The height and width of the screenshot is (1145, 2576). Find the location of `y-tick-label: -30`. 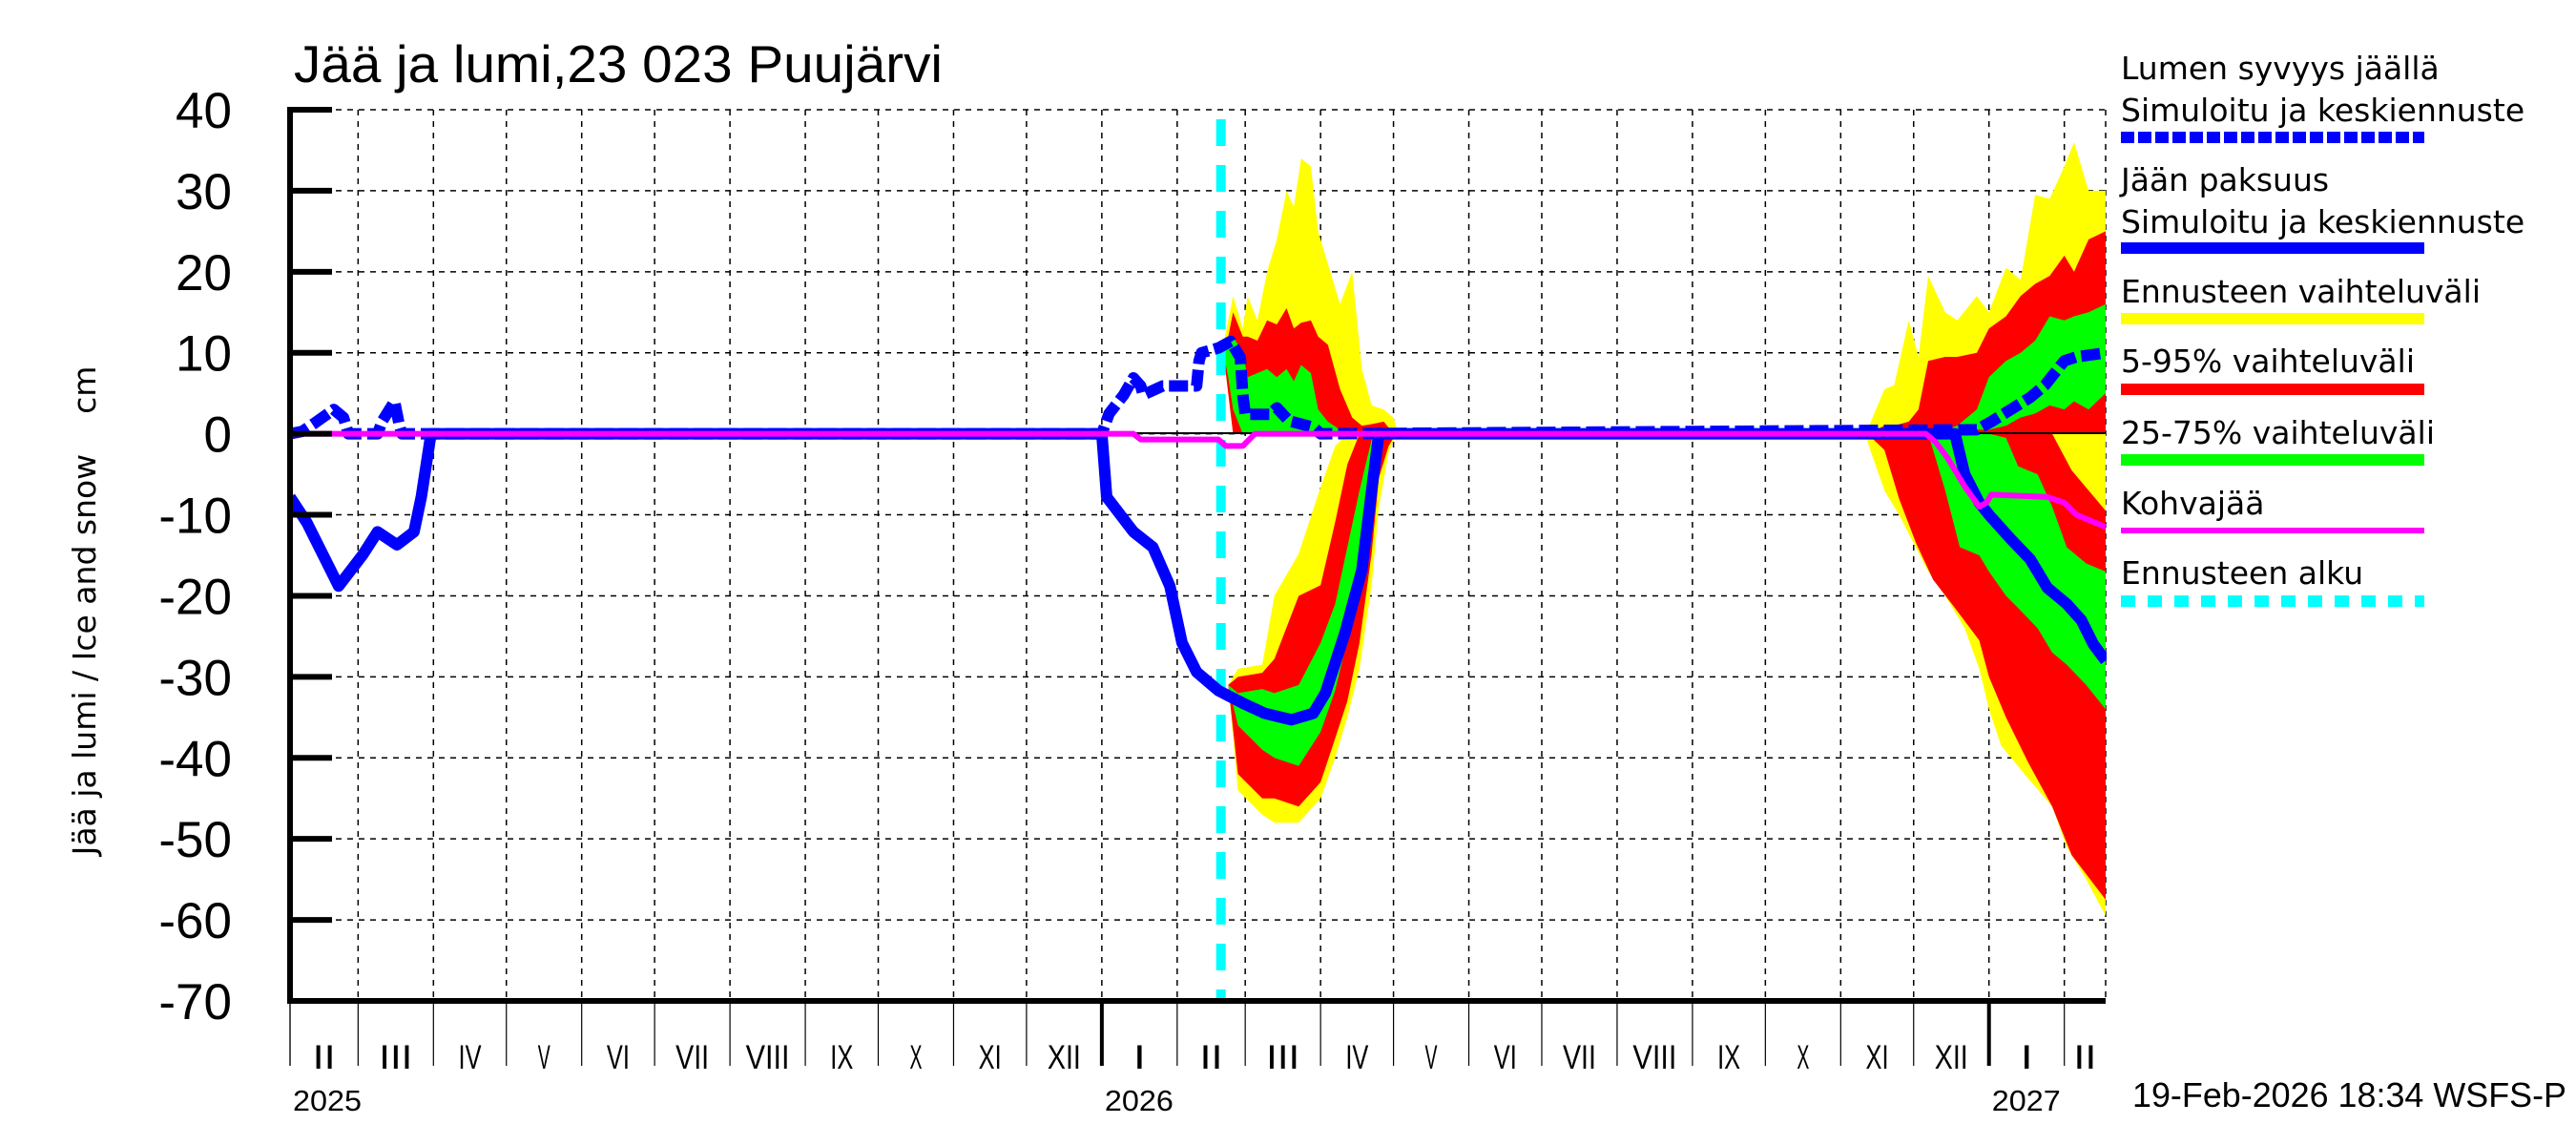

y-tick-label: -30 is located at coordinates (195, 678).